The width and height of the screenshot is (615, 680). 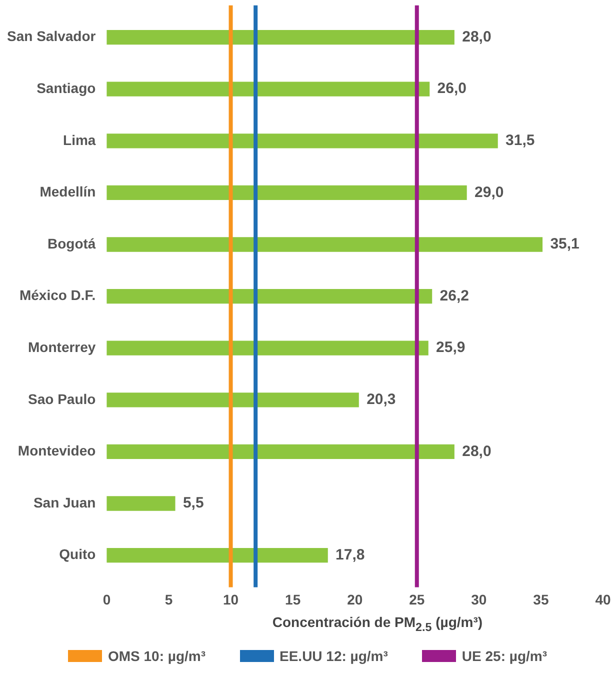 What do you see at coordinates (230, 599) in the screenshot?
I see `x-tick-label: 10` at bounding box center [230, 599].